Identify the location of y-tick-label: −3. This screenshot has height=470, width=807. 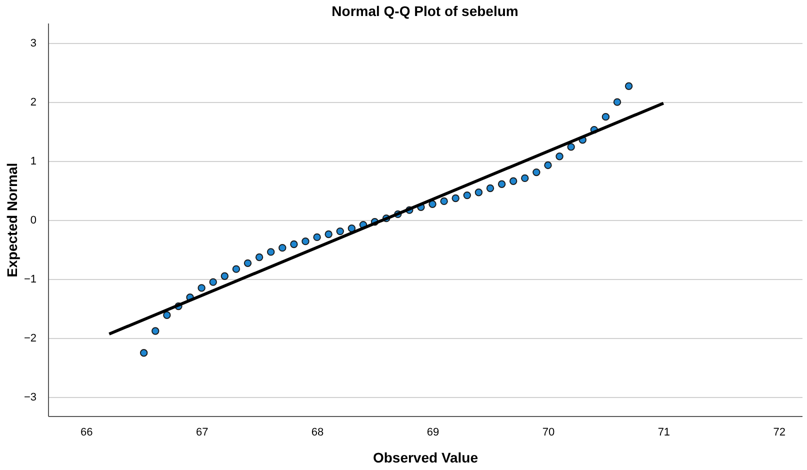
(30, 398).